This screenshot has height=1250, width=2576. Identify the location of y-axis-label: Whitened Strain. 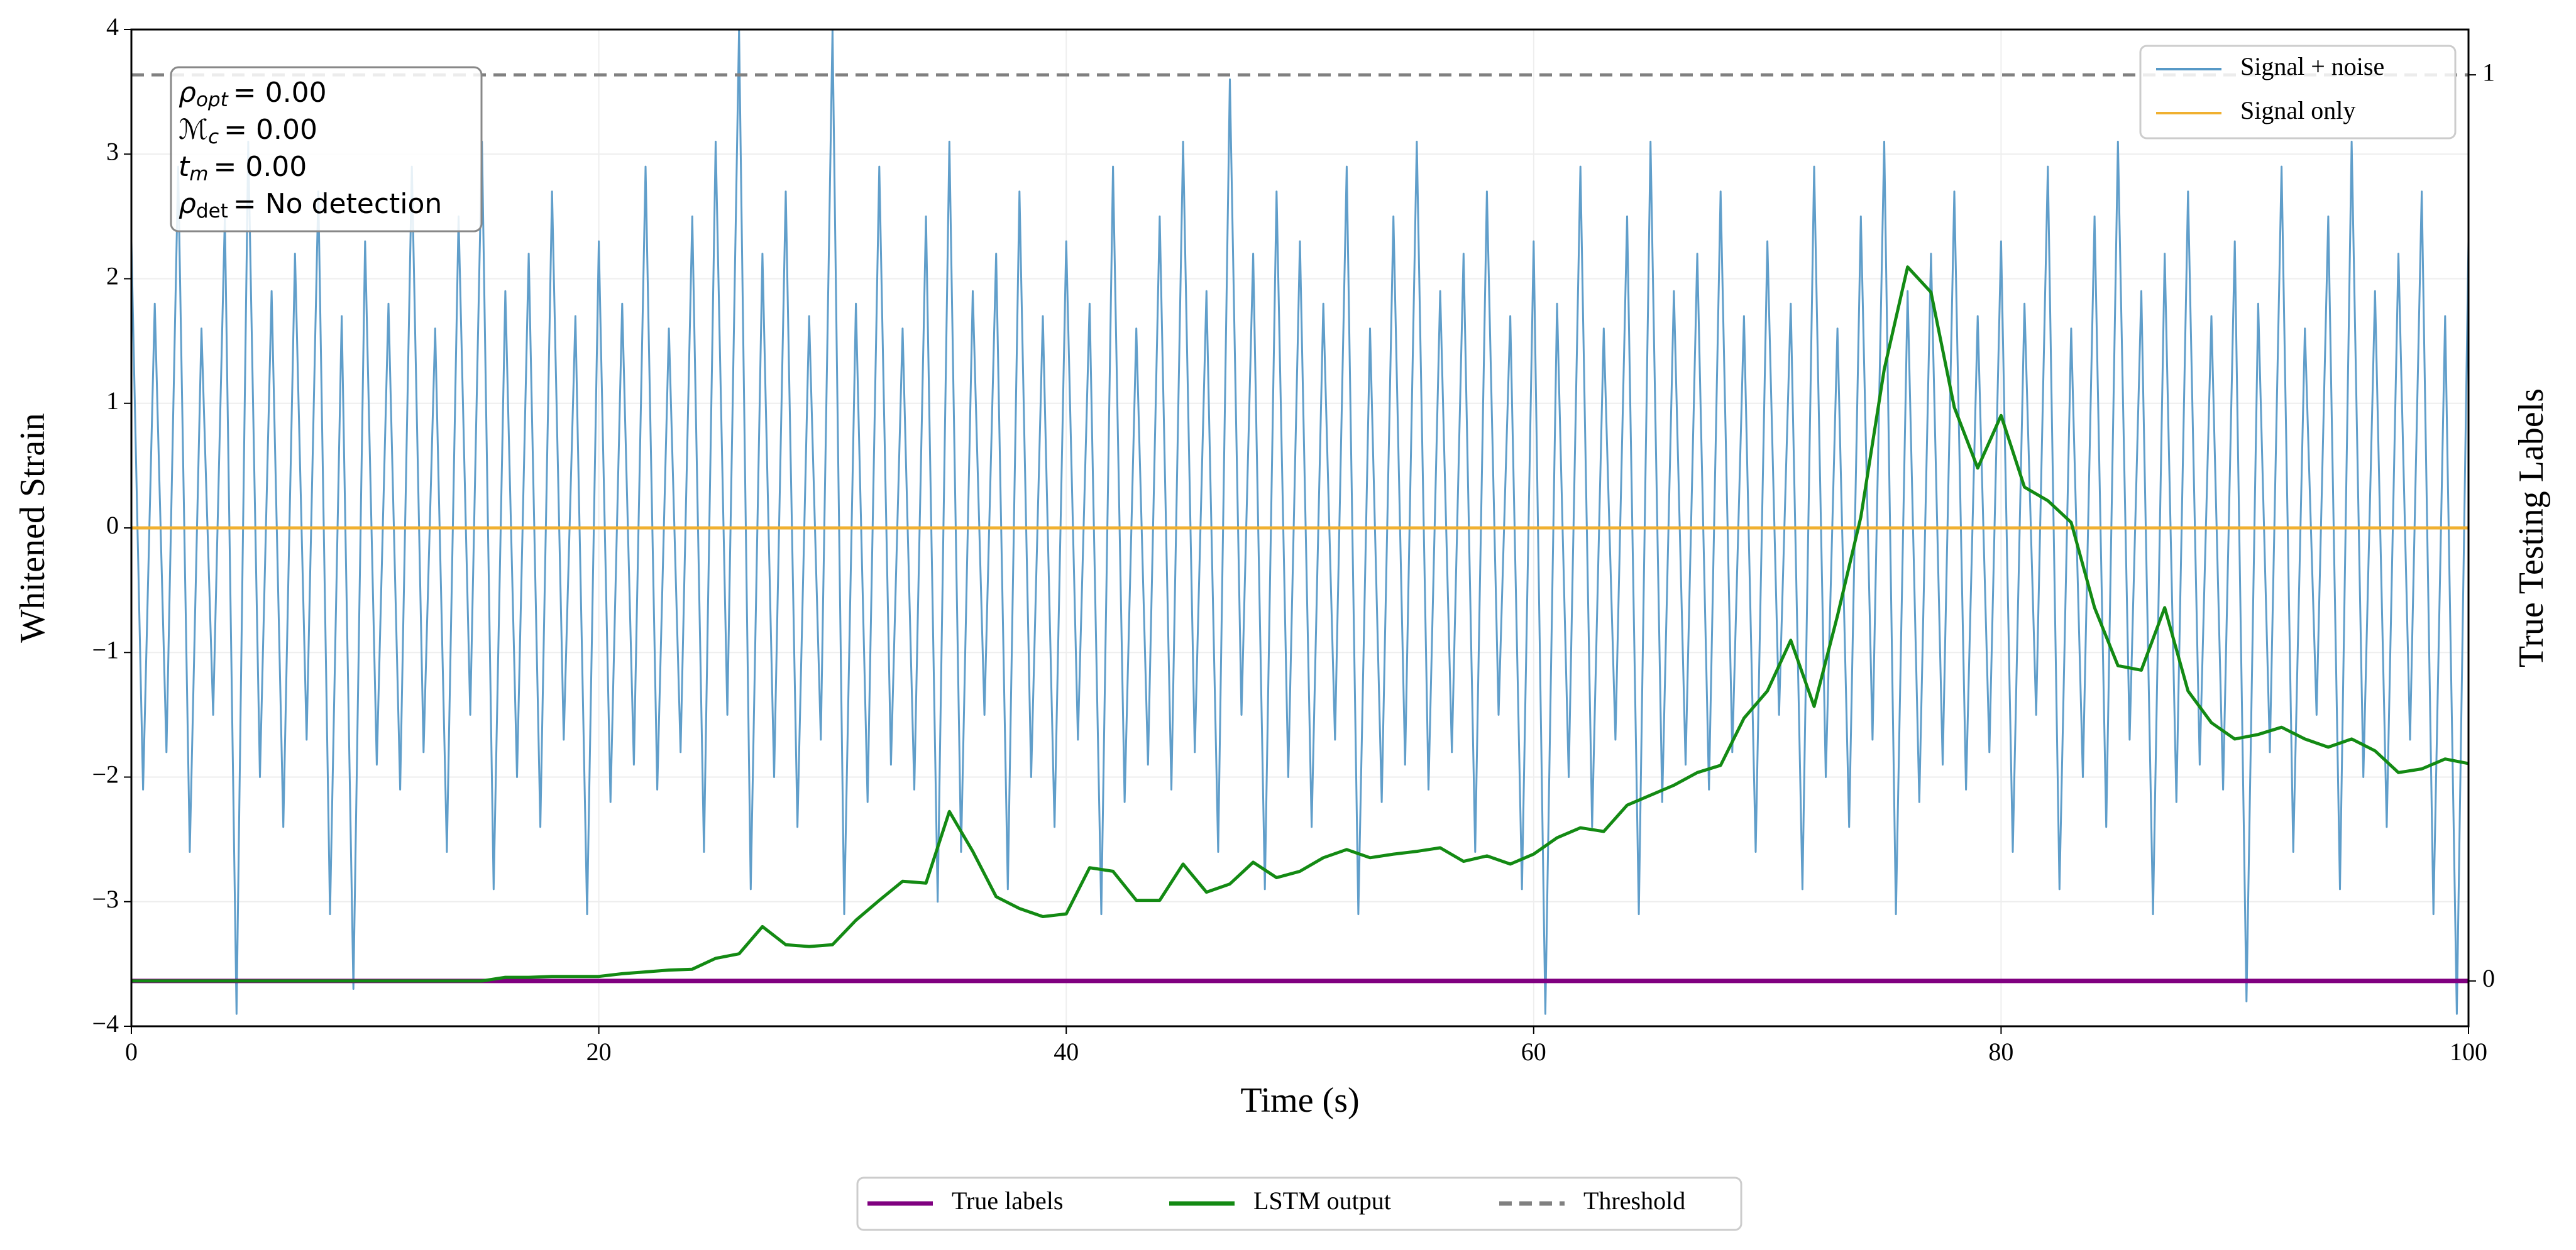
(32, 527).